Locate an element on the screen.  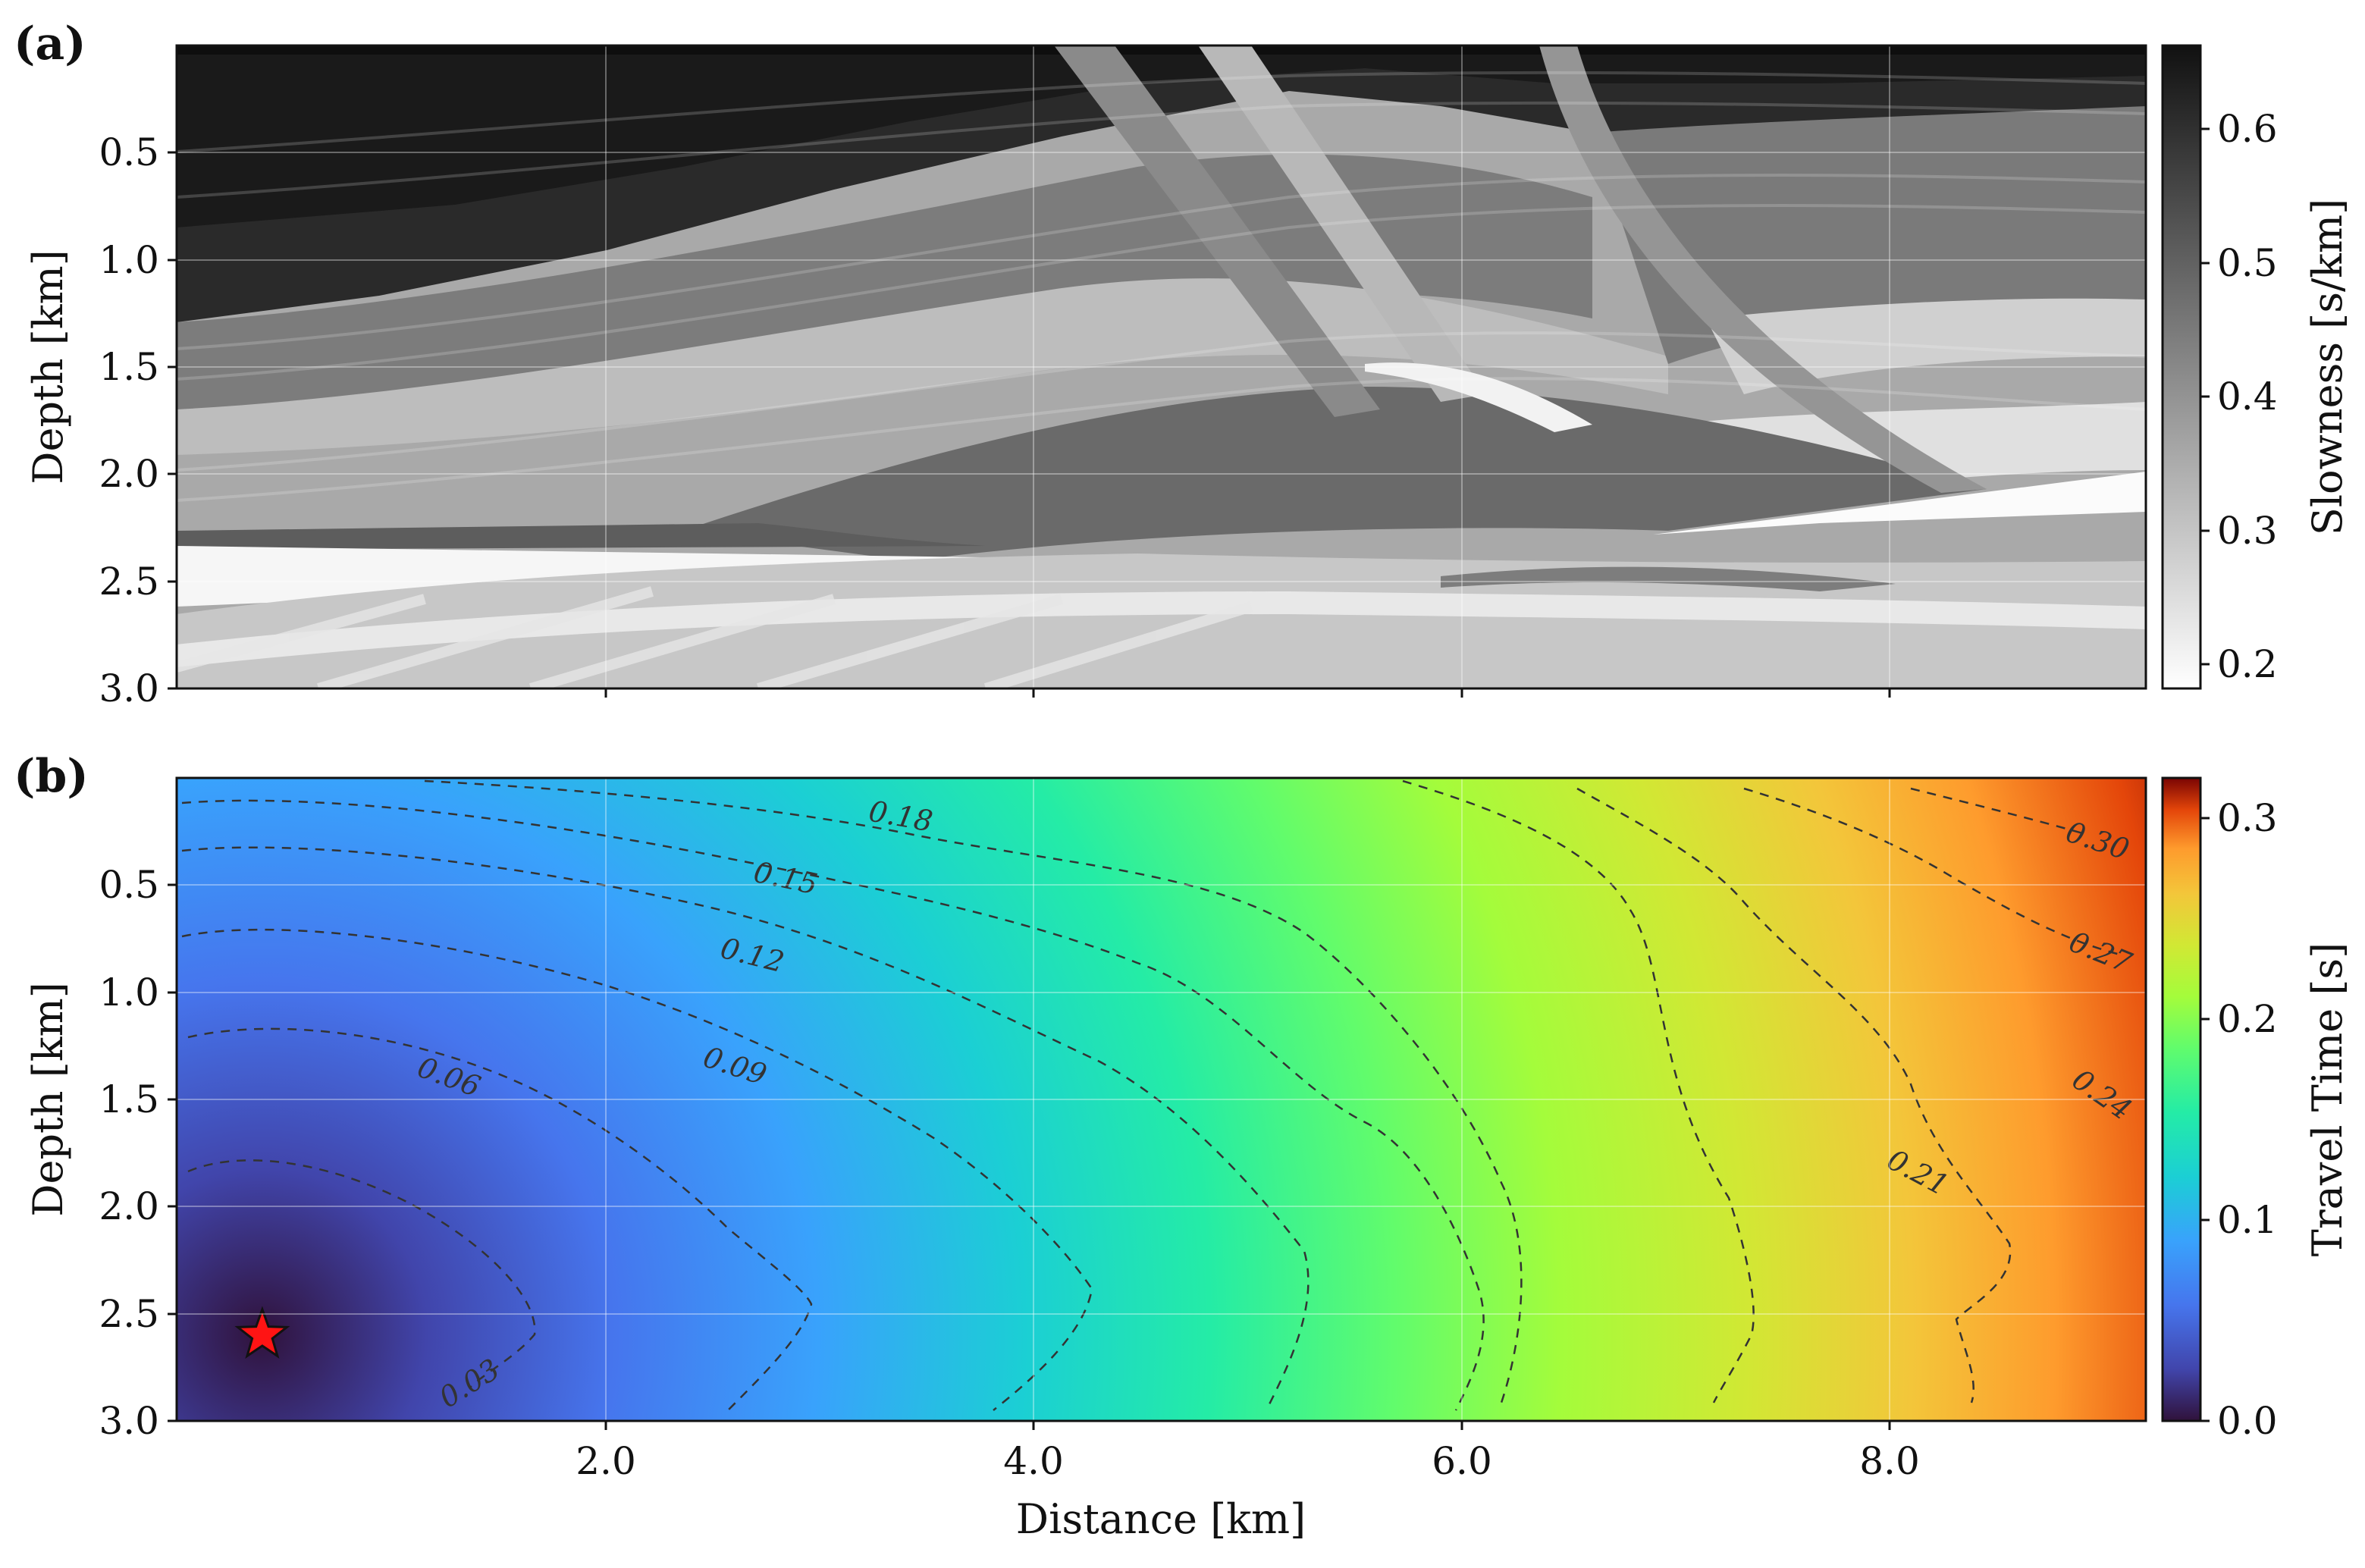
b-cbar-tick-0.1: 0.1 is located at coordinates (2247, 1220).